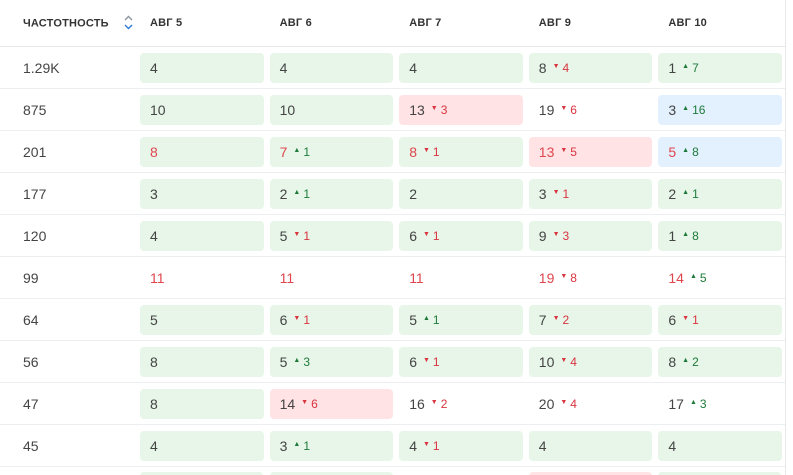  Describe the element at coordinates (591, 278) in the screenshot. I see `position-cell: 19 ▼ 8` at that location.